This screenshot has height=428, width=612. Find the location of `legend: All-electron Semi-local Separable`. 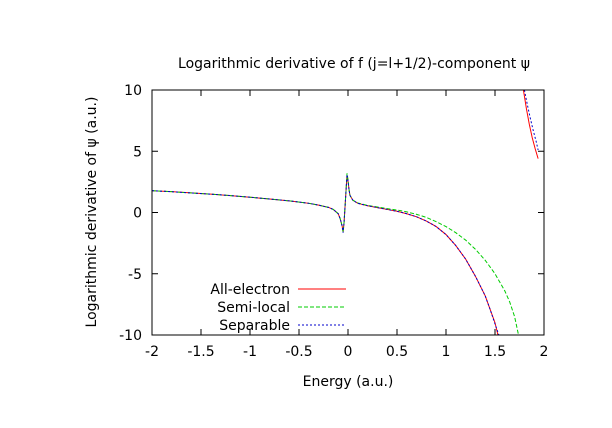

legend: All-electron Semi-local Separable is located at coordinates (278, 308).